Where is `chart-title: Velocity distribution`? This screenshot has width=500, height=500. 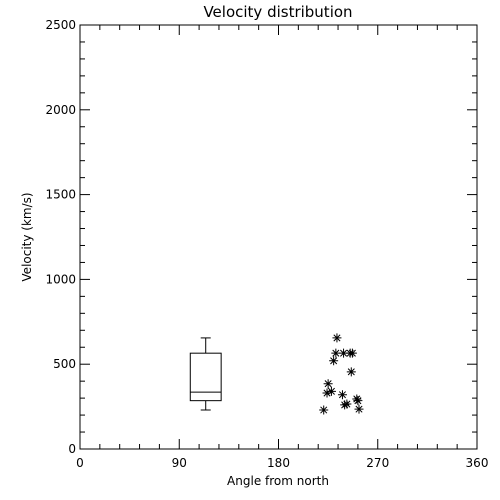 chart-title: Velocity distribution is located at coordinates (277, 12).